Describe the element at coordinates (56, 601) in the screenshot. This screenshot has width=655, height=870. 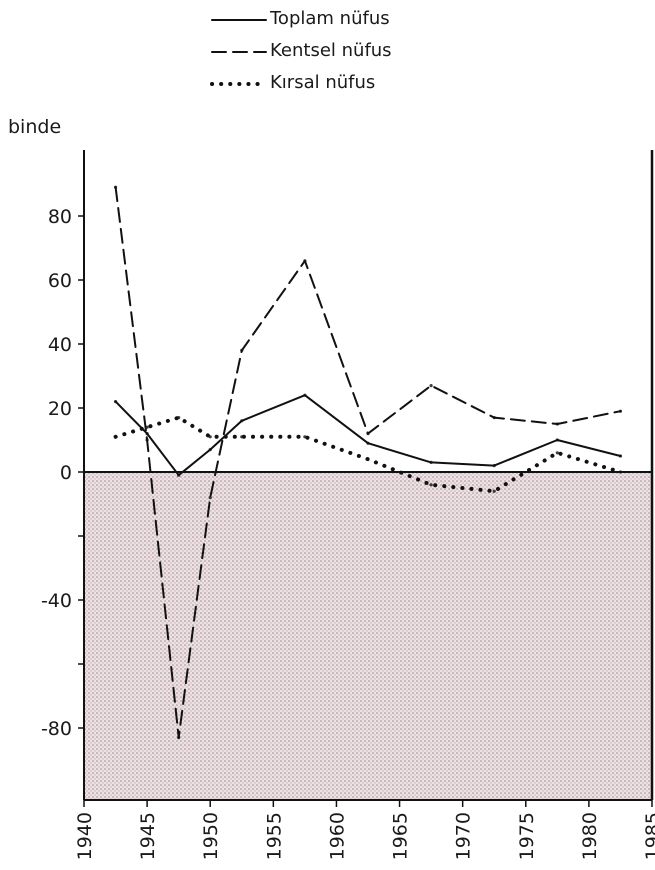
I see `y-tick-label: -40` at that location.